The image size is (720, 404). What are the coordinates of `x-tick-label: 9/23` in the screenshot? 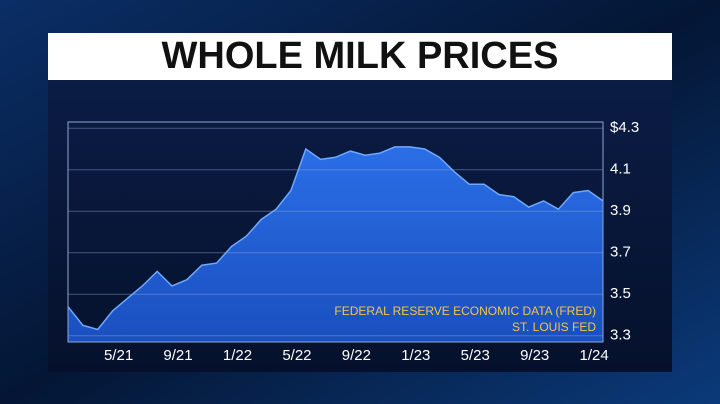 It's located at (534, 355).